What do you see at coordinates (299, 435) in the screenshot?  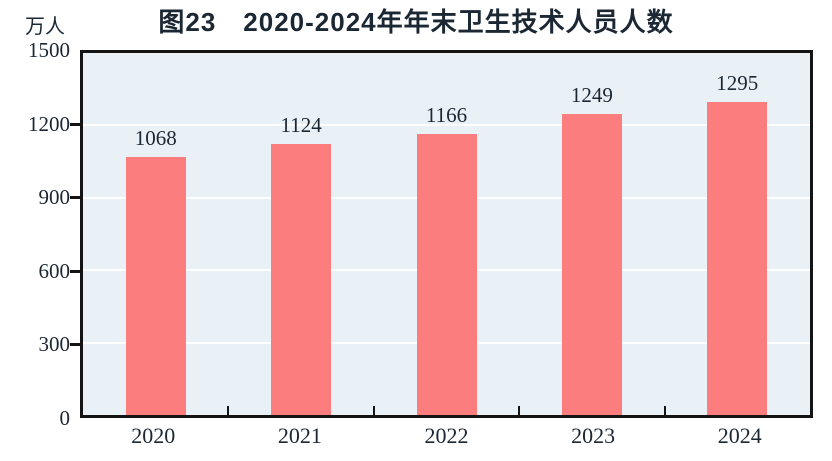 I see `x-axis-label-2021: 2021` at bounding box center [299, 435].